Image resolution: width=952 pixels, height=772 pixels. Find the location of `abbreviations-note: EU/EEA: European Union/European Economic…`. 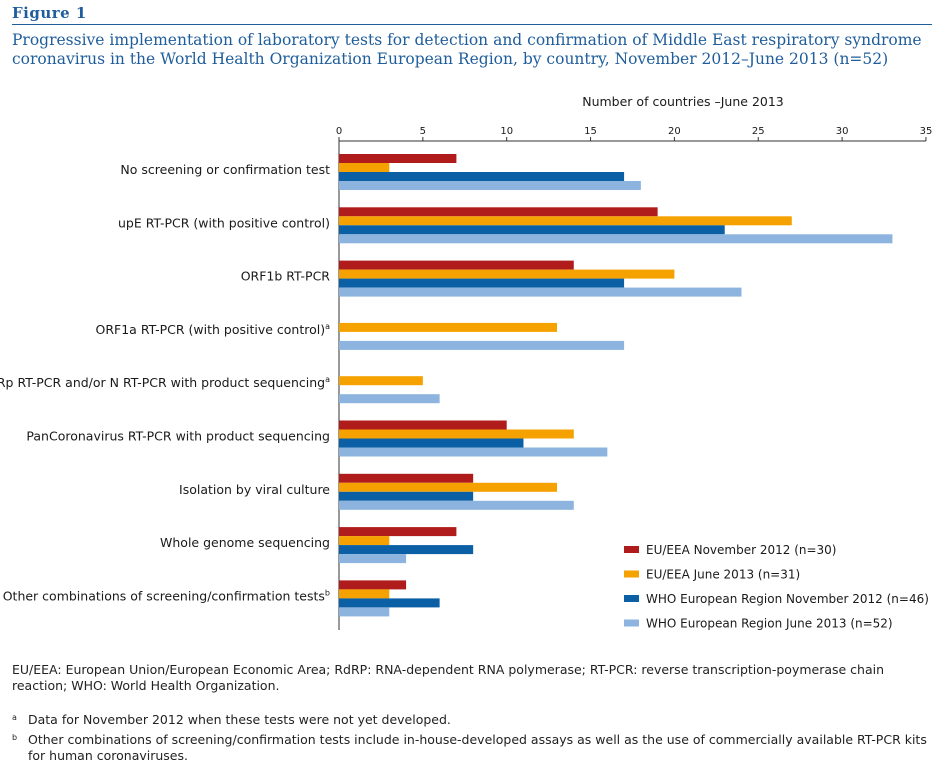

abbreviations-note: EU/EEA: European Union/European Economic… is located at coordinates (448, 677).